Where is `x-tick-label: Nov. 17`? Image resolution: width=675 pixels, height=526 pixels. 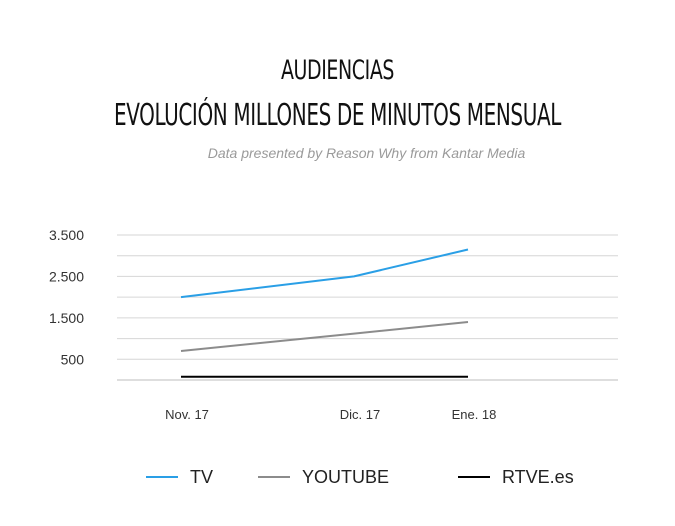
x-tick-label: Nov. 17 is located at coordinates (187, 414).